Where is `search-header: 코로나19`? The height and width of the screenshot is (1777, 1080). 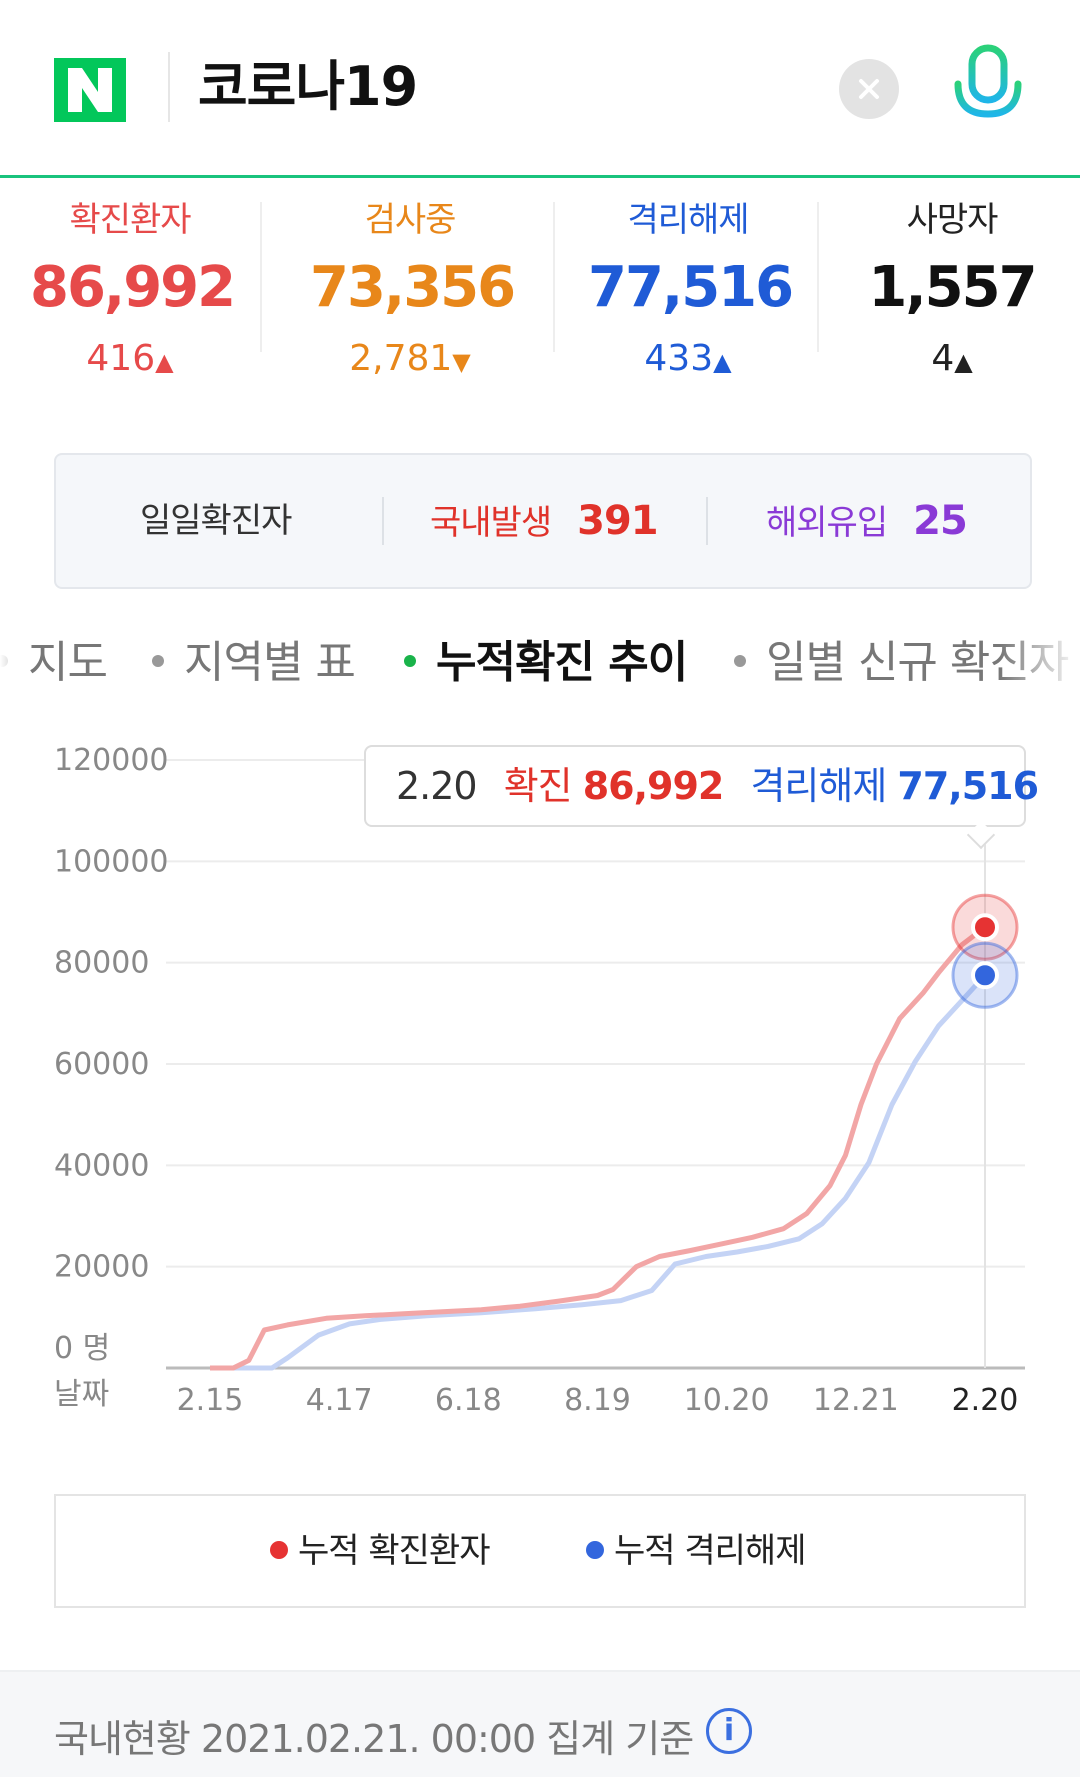
search-header: 코로나19 is located at coordinates (540, 89).